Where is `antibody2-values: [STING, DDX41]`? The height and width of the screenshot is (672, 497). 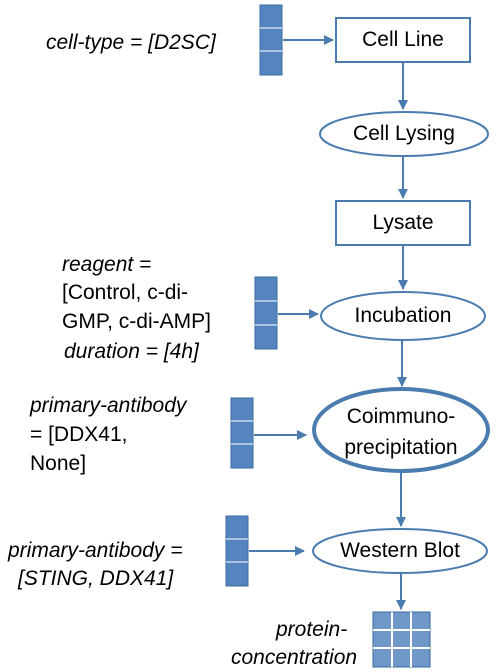 antibody2-values: [STING, DDX41] is located at coordinates (96, 578).